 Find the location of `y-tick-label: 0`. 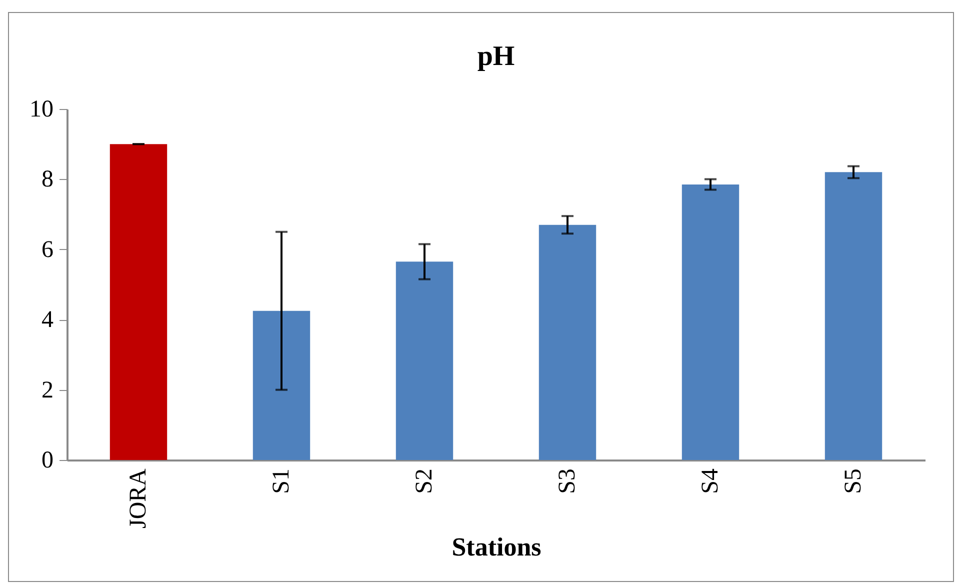

y-tick-label: 0 is located at coordinates (48, 461).